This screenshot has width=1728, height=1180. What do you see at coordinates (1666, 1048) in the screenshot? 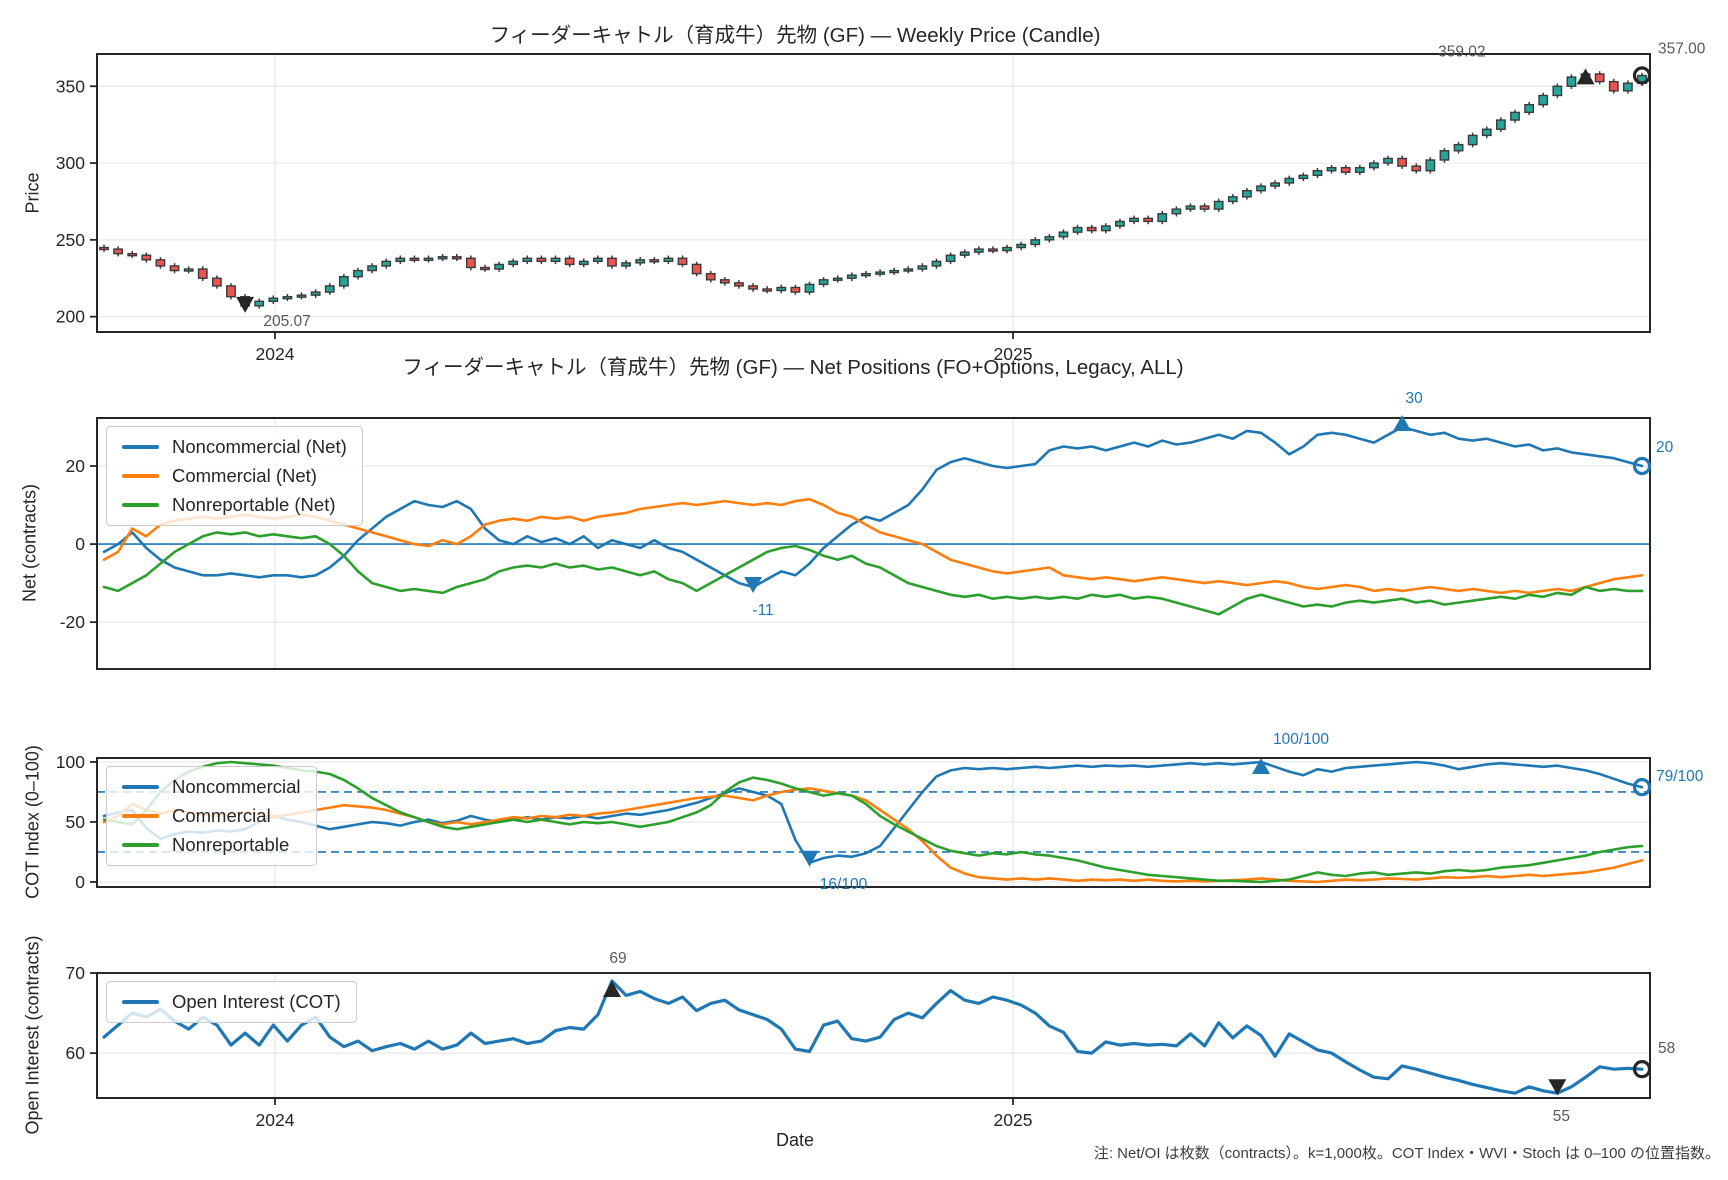
I see `svg-text: 58` at bounding box center [1666, 1048].